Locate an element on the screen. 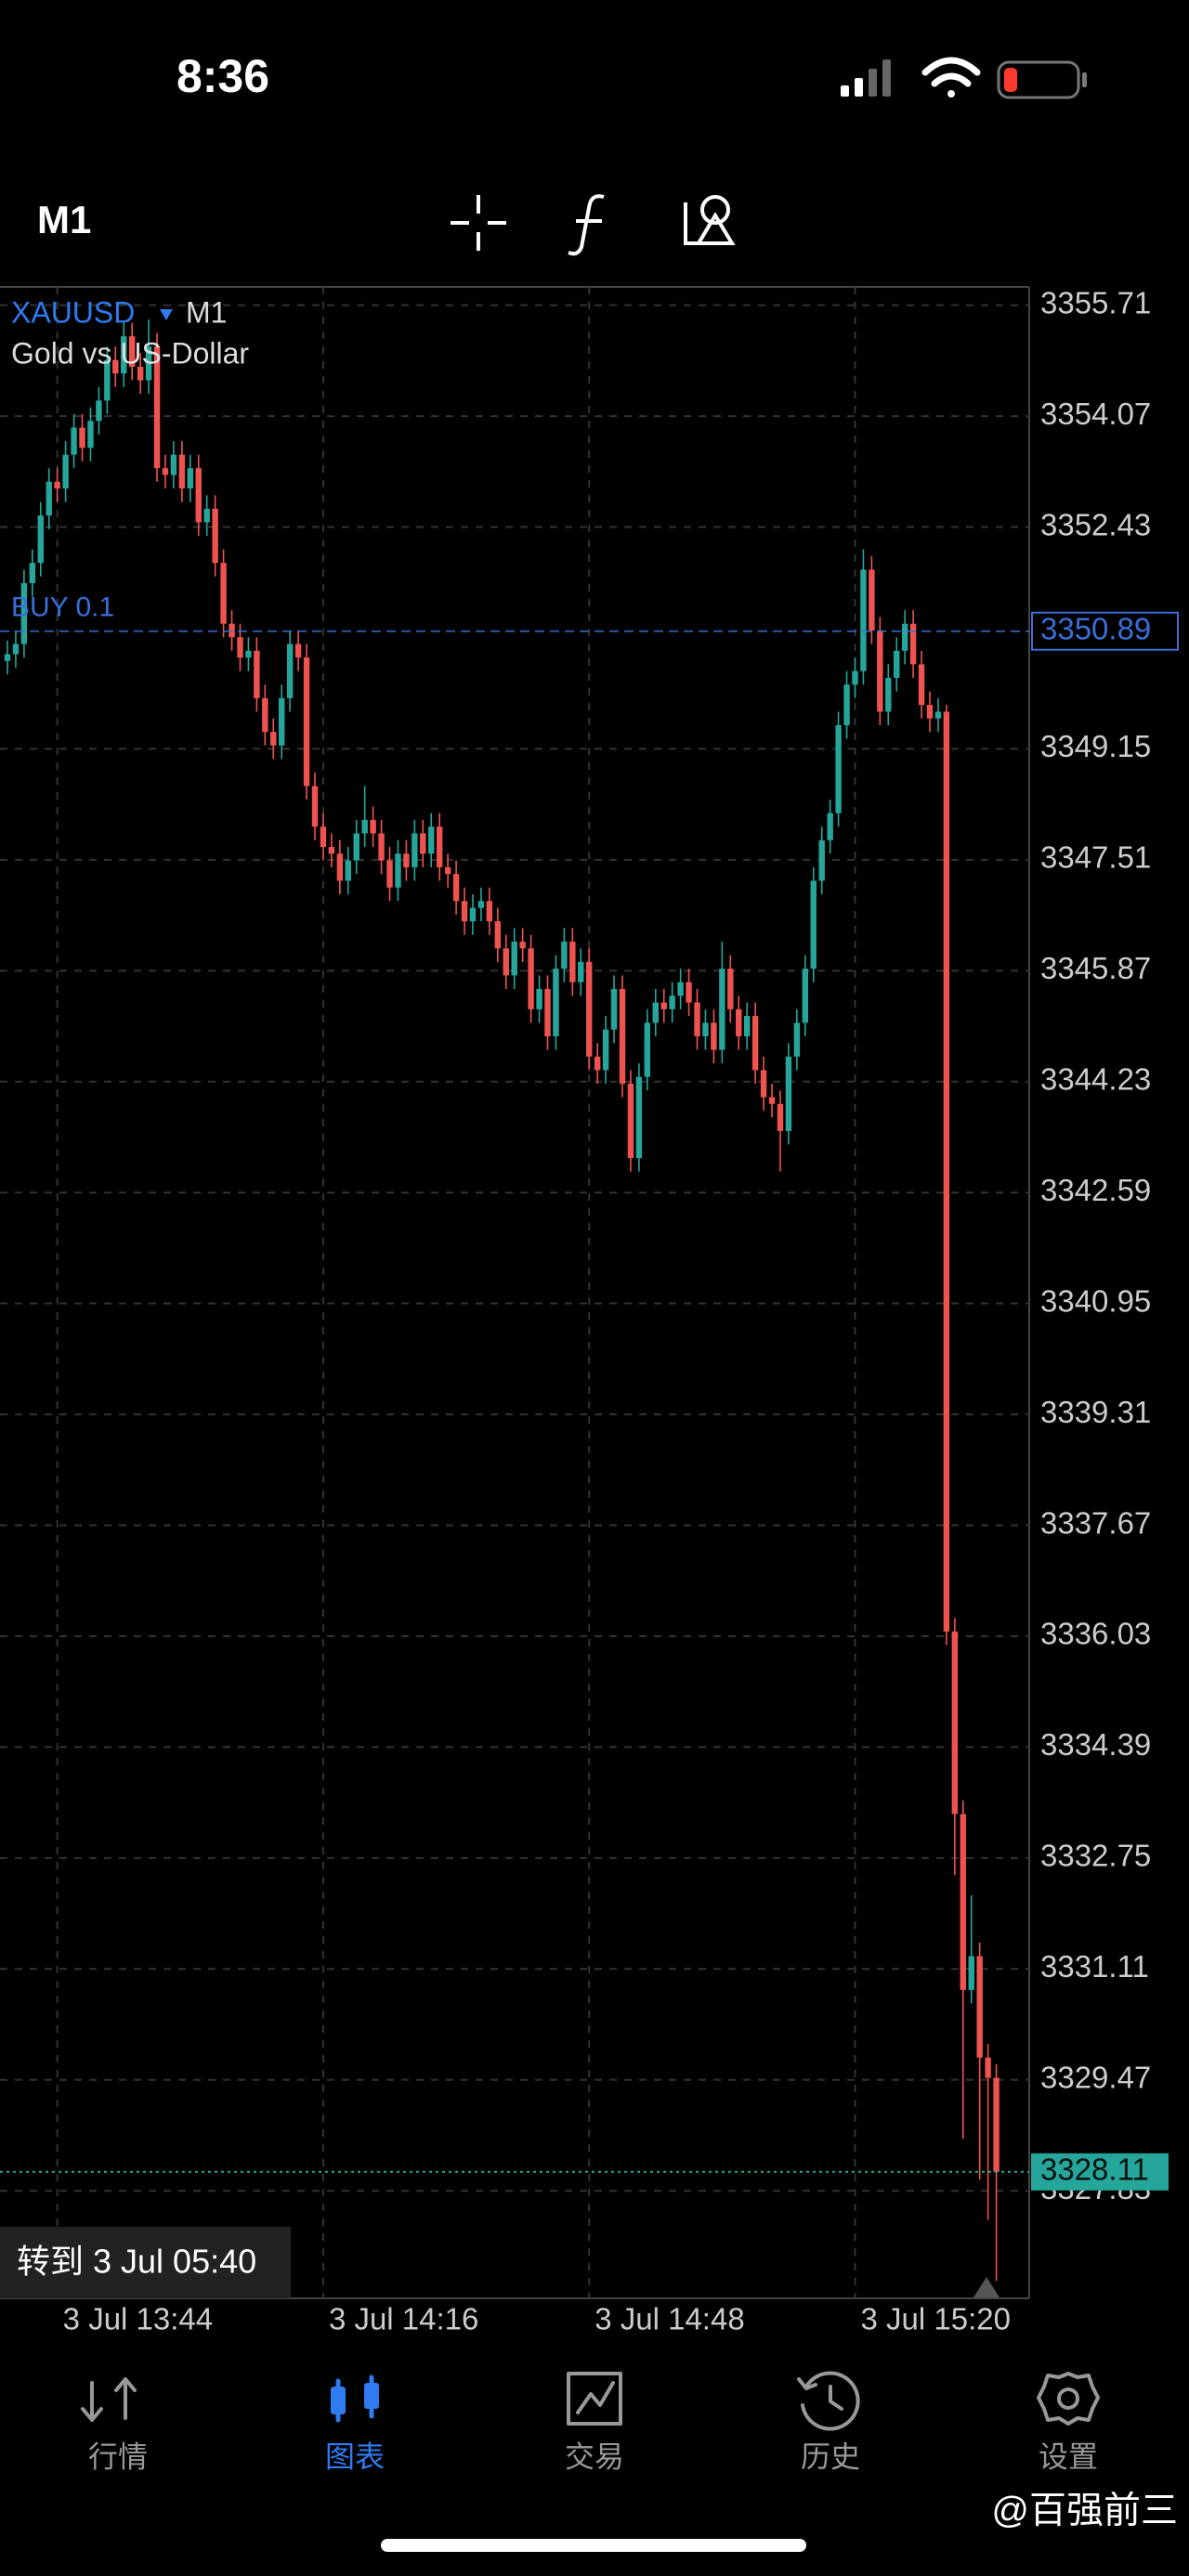 This screenshot has width=1189, height=2576. timeframe-button: M1 is located at coordinates (64, 219).